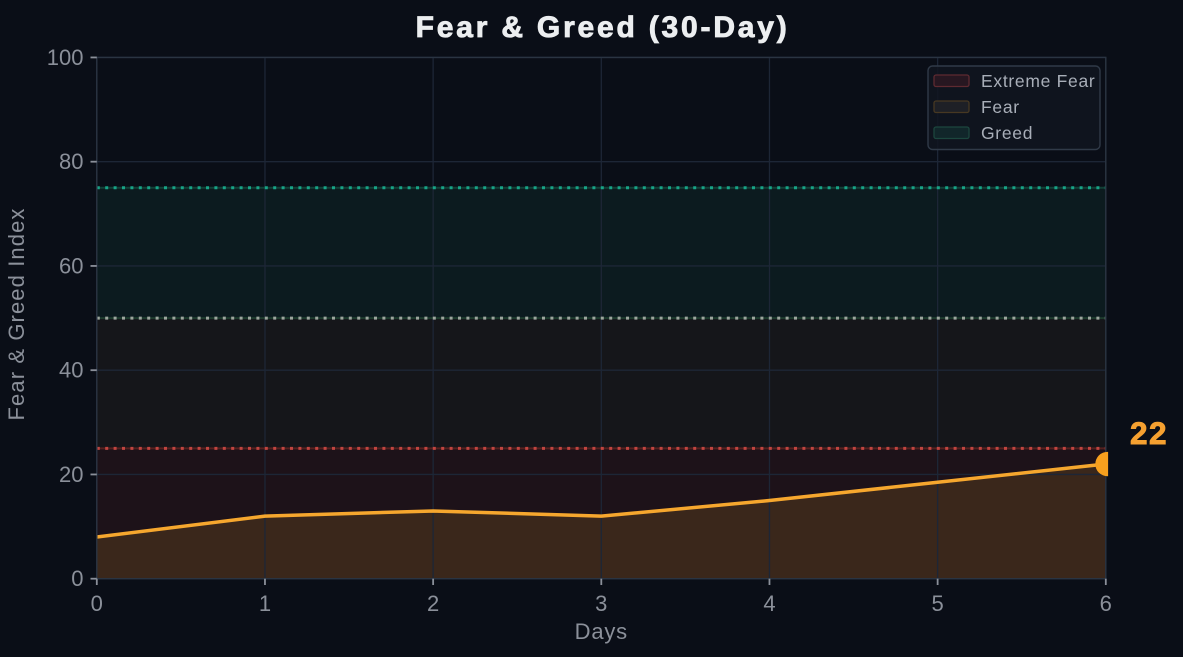 This screenshot has width=1183, height=657. I want to click on svg-text: 4, so click(769, 603).